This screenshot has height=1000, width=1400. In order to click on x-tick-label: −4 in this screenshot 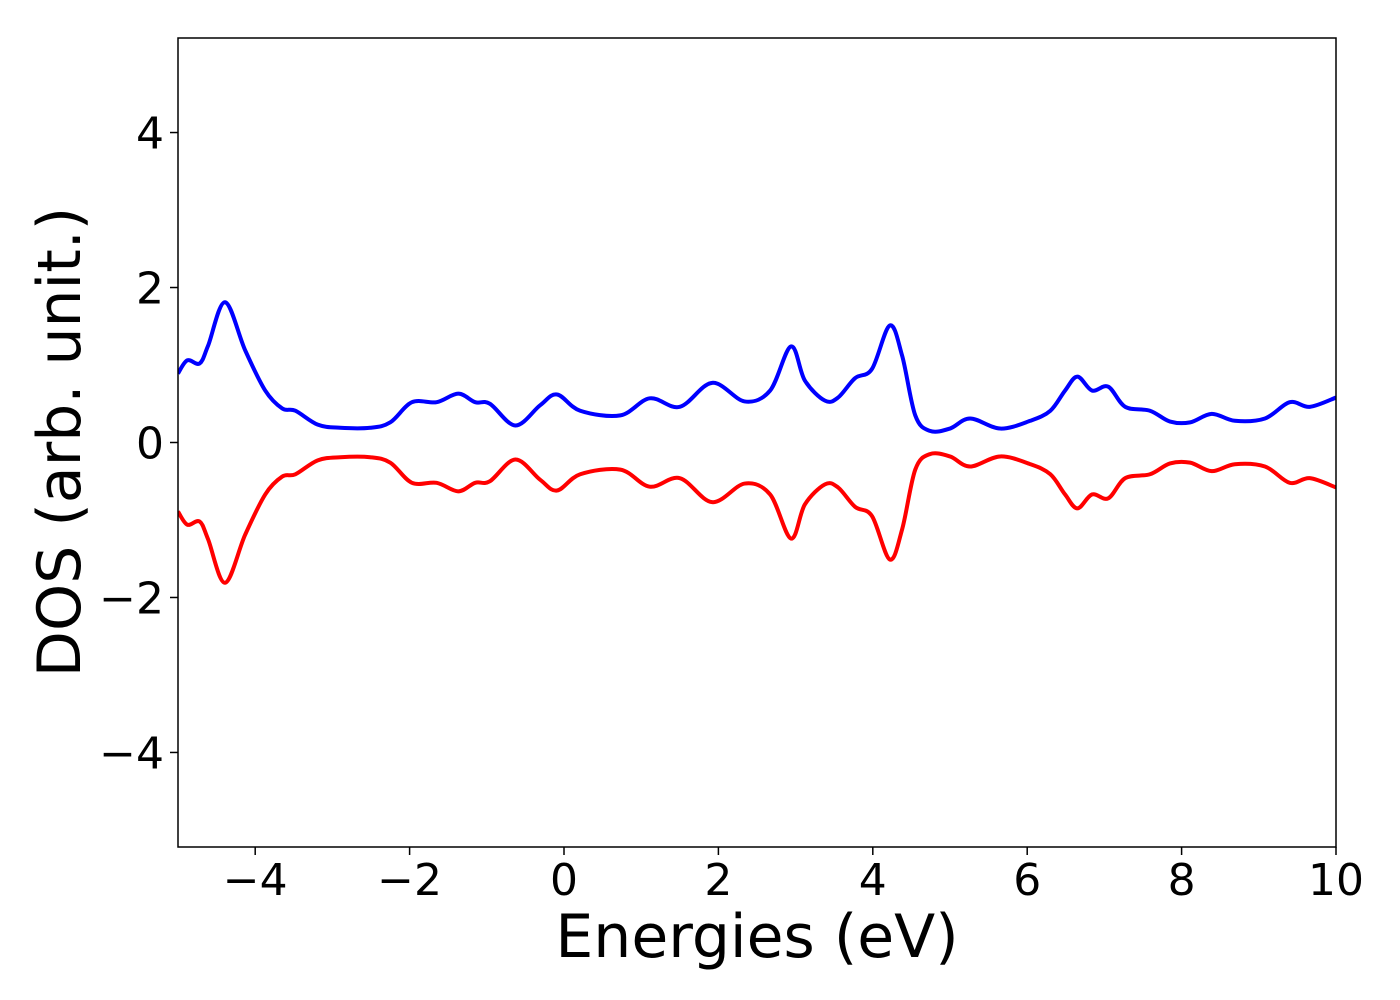, I will do `click(255, 880)`.